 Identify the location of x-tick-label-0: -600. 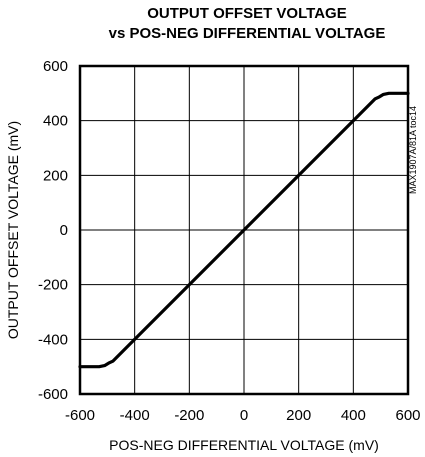
(80, 415).